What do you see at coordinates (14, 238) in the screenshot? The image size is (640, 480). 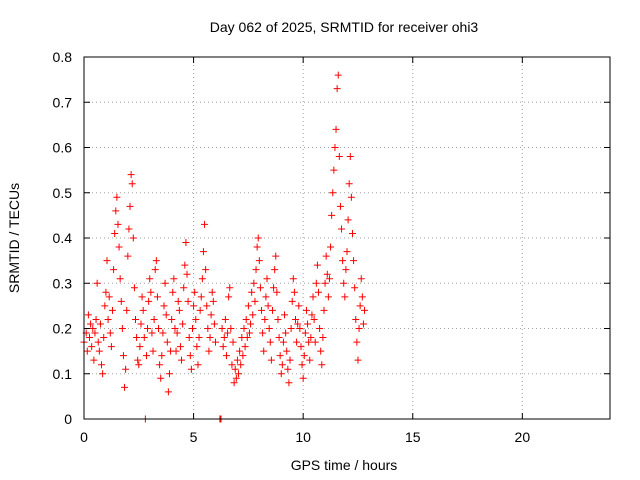 I see `y-axis-label: SRMTID / TECUs` at bounding box center [14, 238].